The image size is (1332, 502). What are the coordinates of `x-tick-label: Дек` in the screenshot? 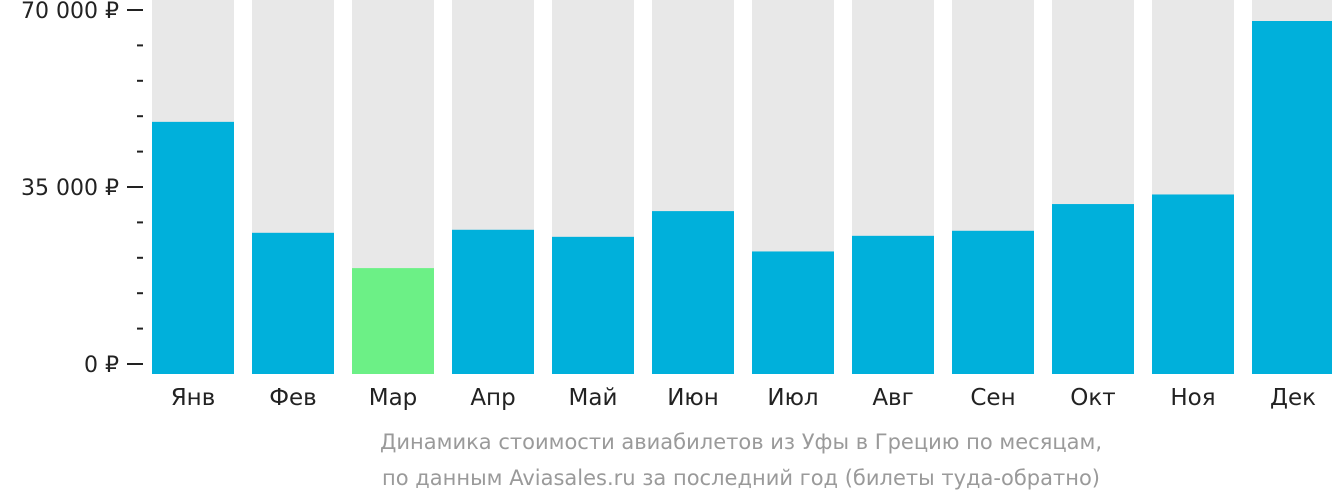 It's located at (1293, 398).